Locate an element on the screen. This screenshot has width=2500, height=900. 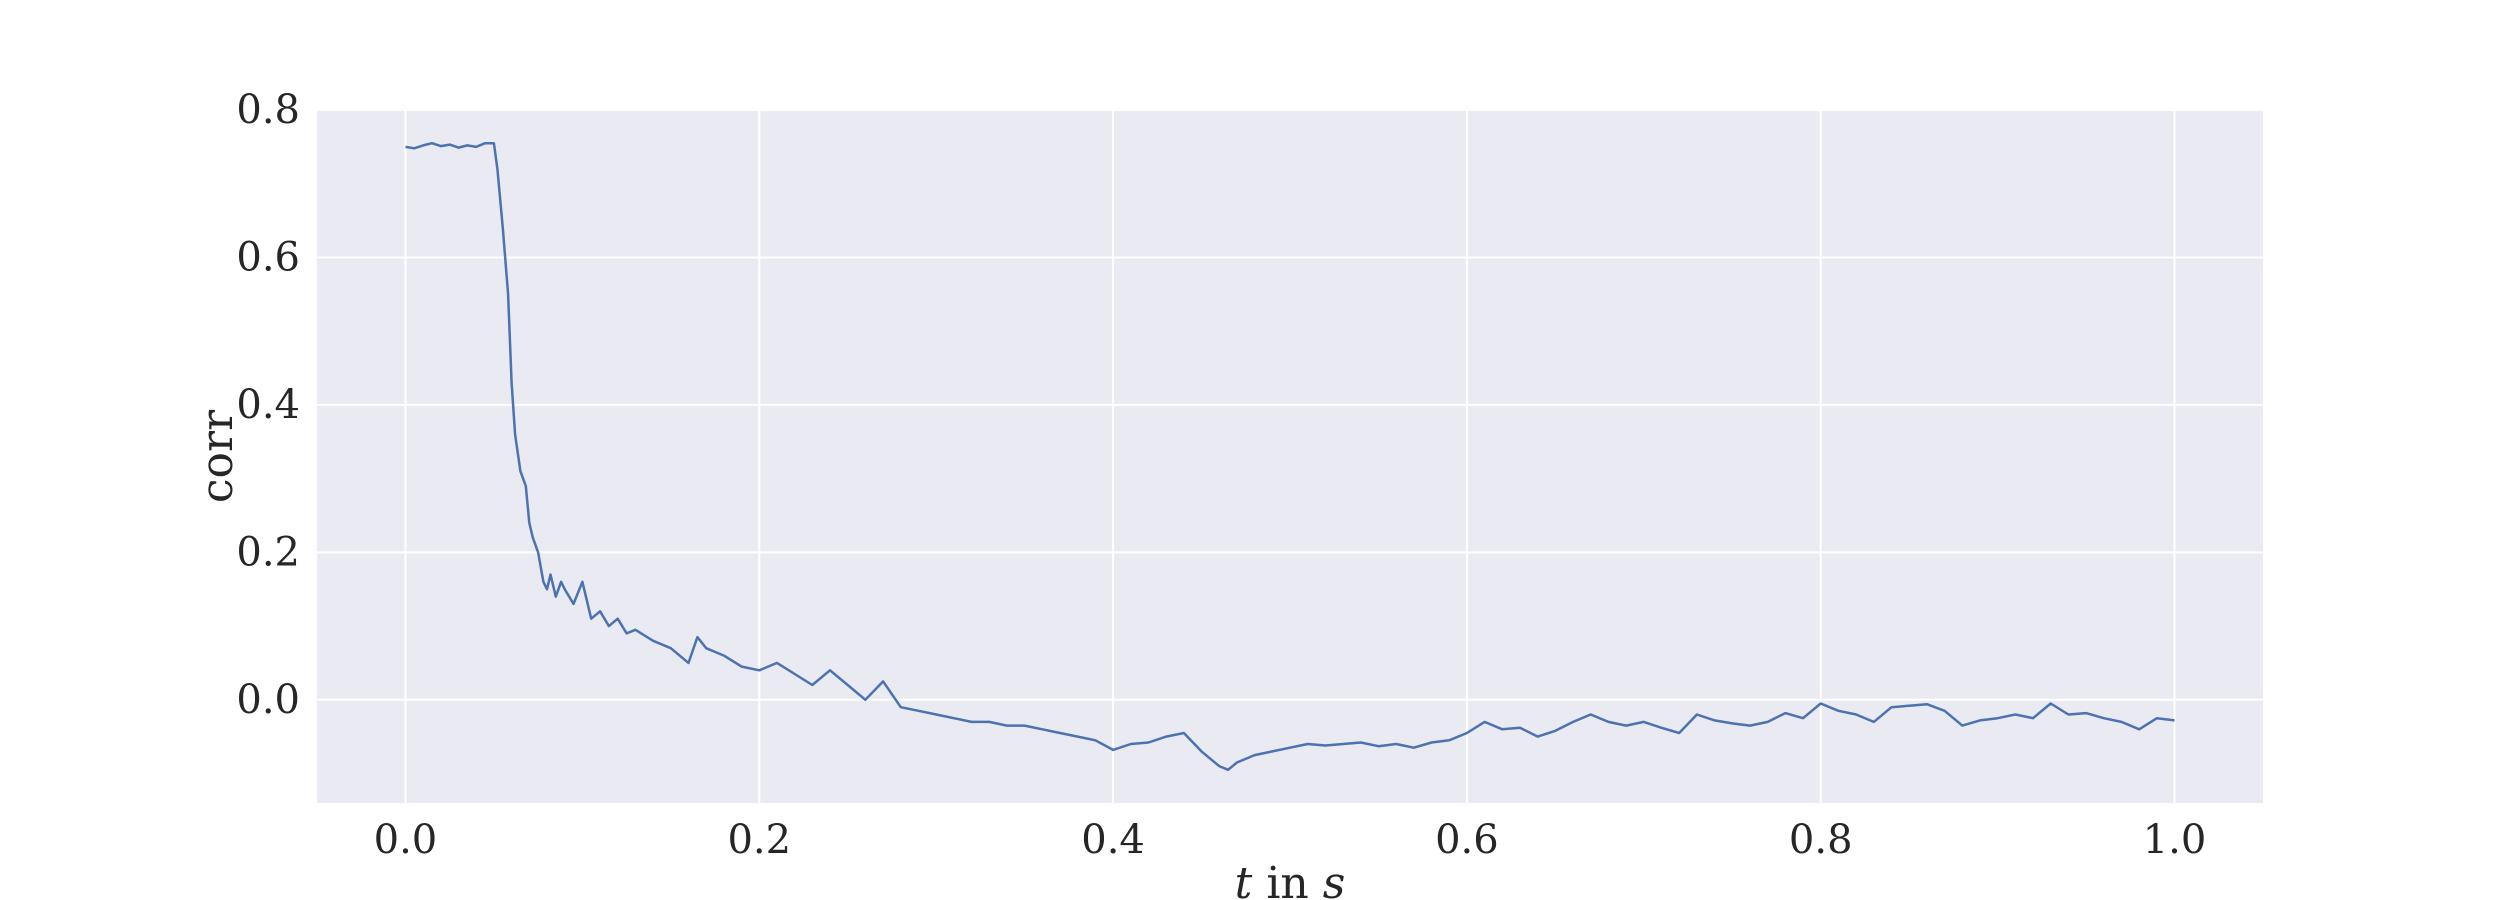
y-tick-label: 0.0 is located at coordinates (268, 700).